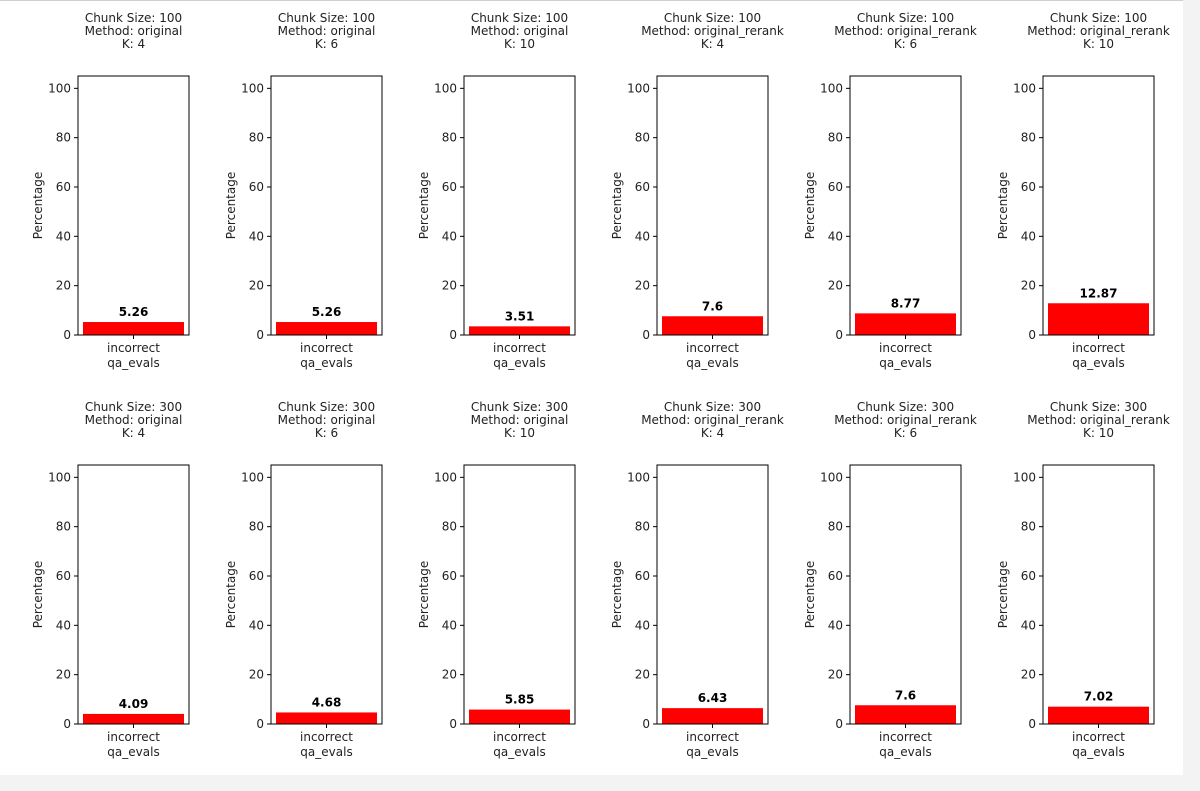 This screenshot has height=791, width=1200. Describe the element at coordinates (1191, 395) in the screenshot. I see `right-margin` at that location.